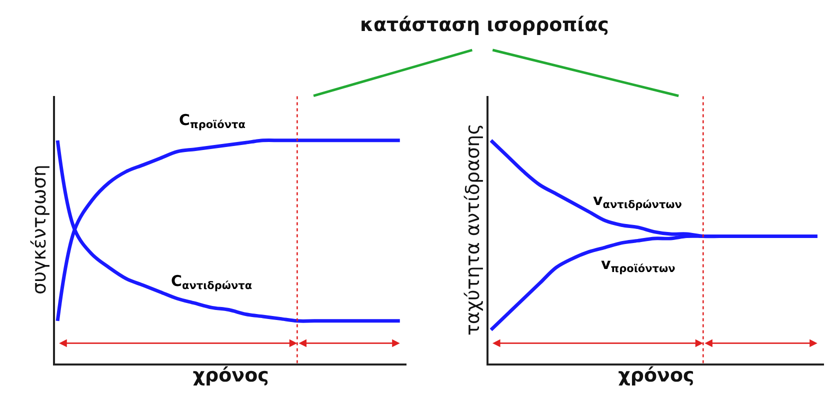  I want to click on y-axis-title: συγκέντρωση, so click(39, 229).